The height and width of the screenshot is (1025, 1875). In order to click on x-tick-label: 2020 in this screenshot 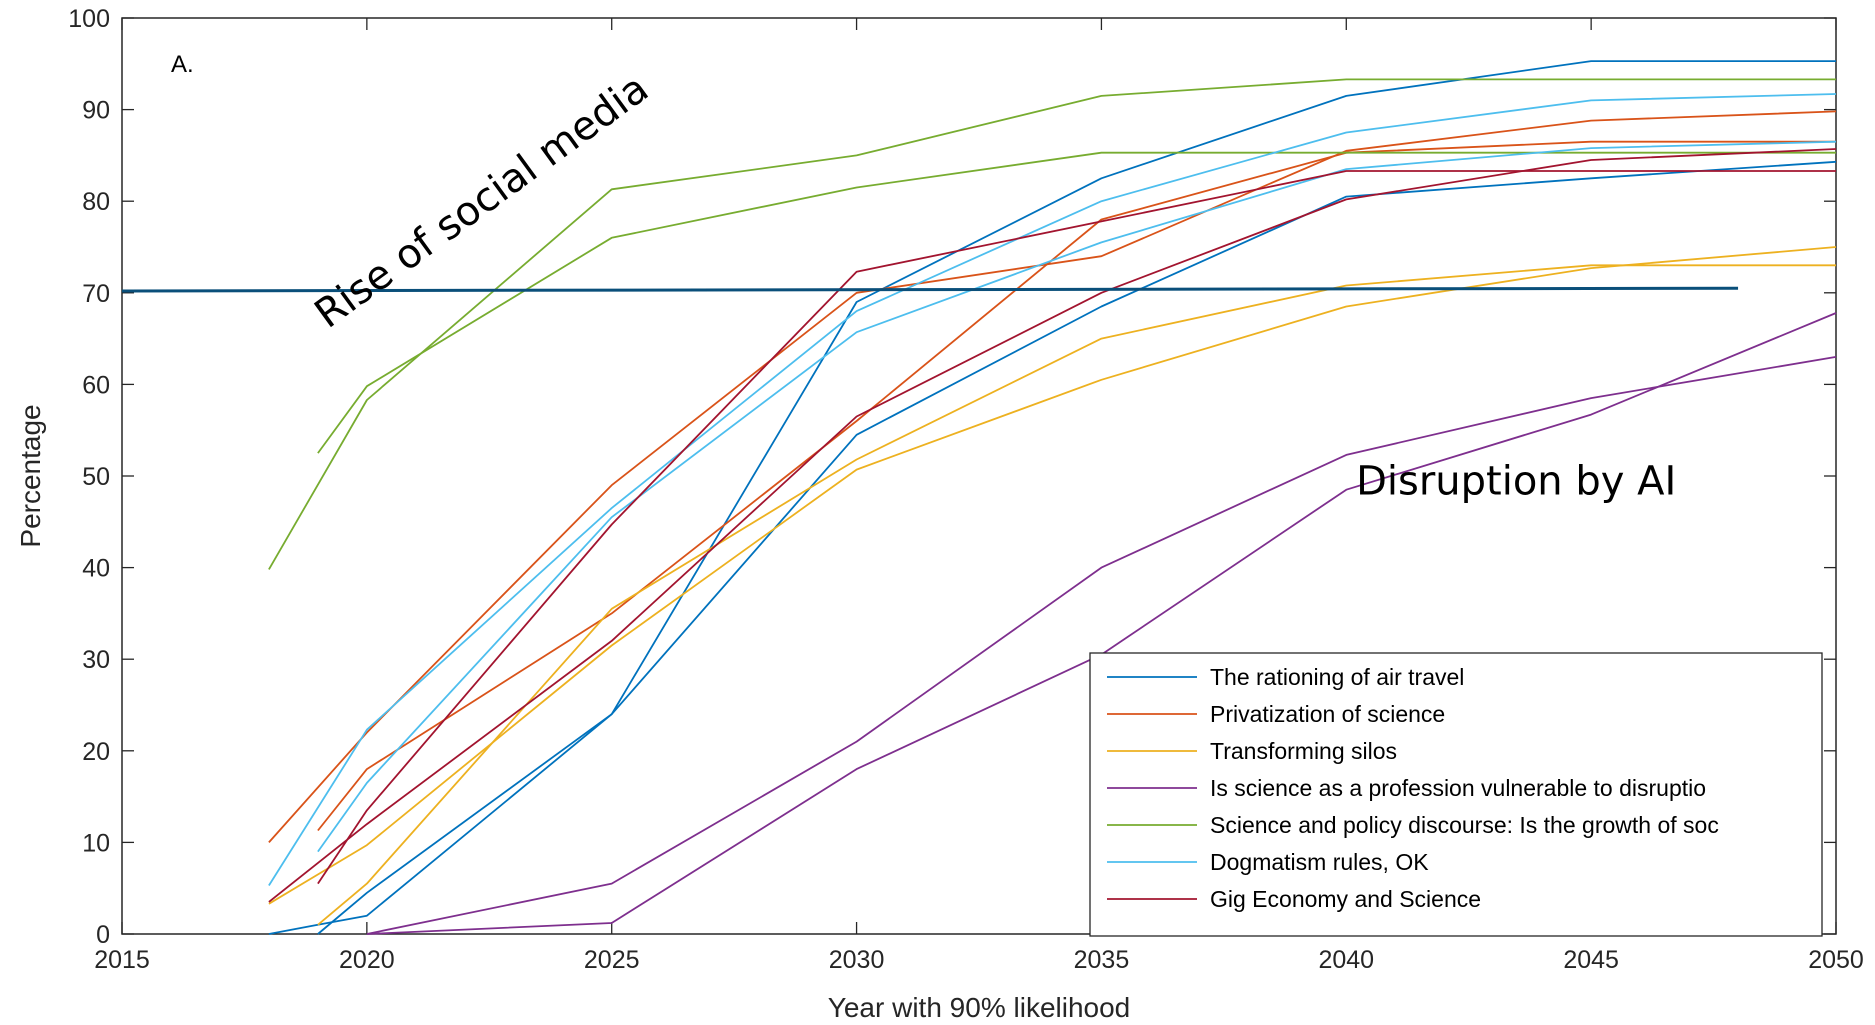, I will do `click(367, 960)`.